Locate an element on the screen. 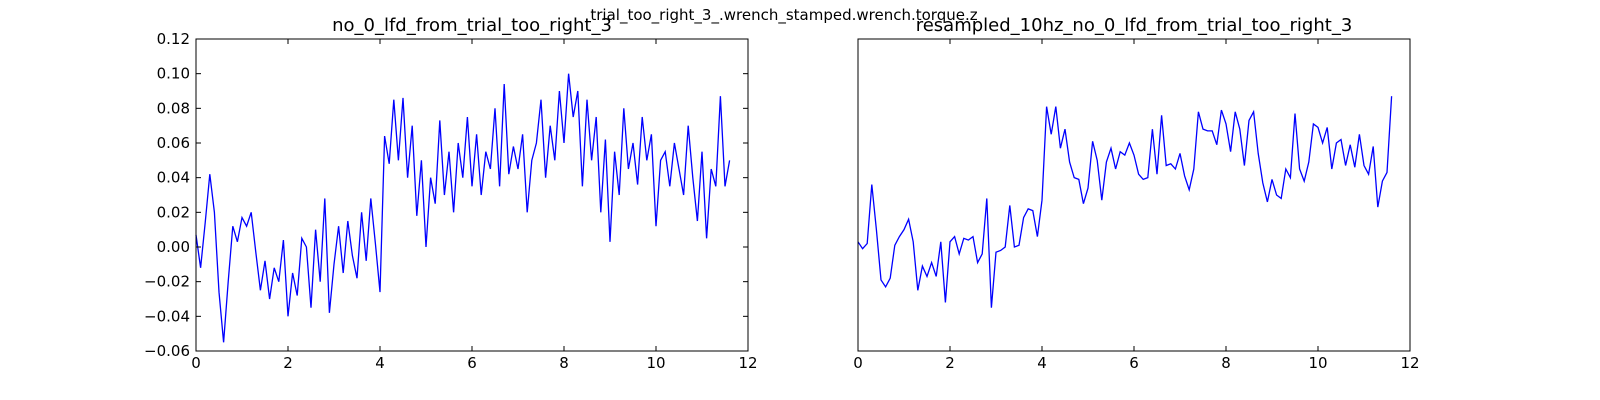 This screenshot has height=400, width=1600. y-tick-label: −0.06 is located at coordinates (167, 351).